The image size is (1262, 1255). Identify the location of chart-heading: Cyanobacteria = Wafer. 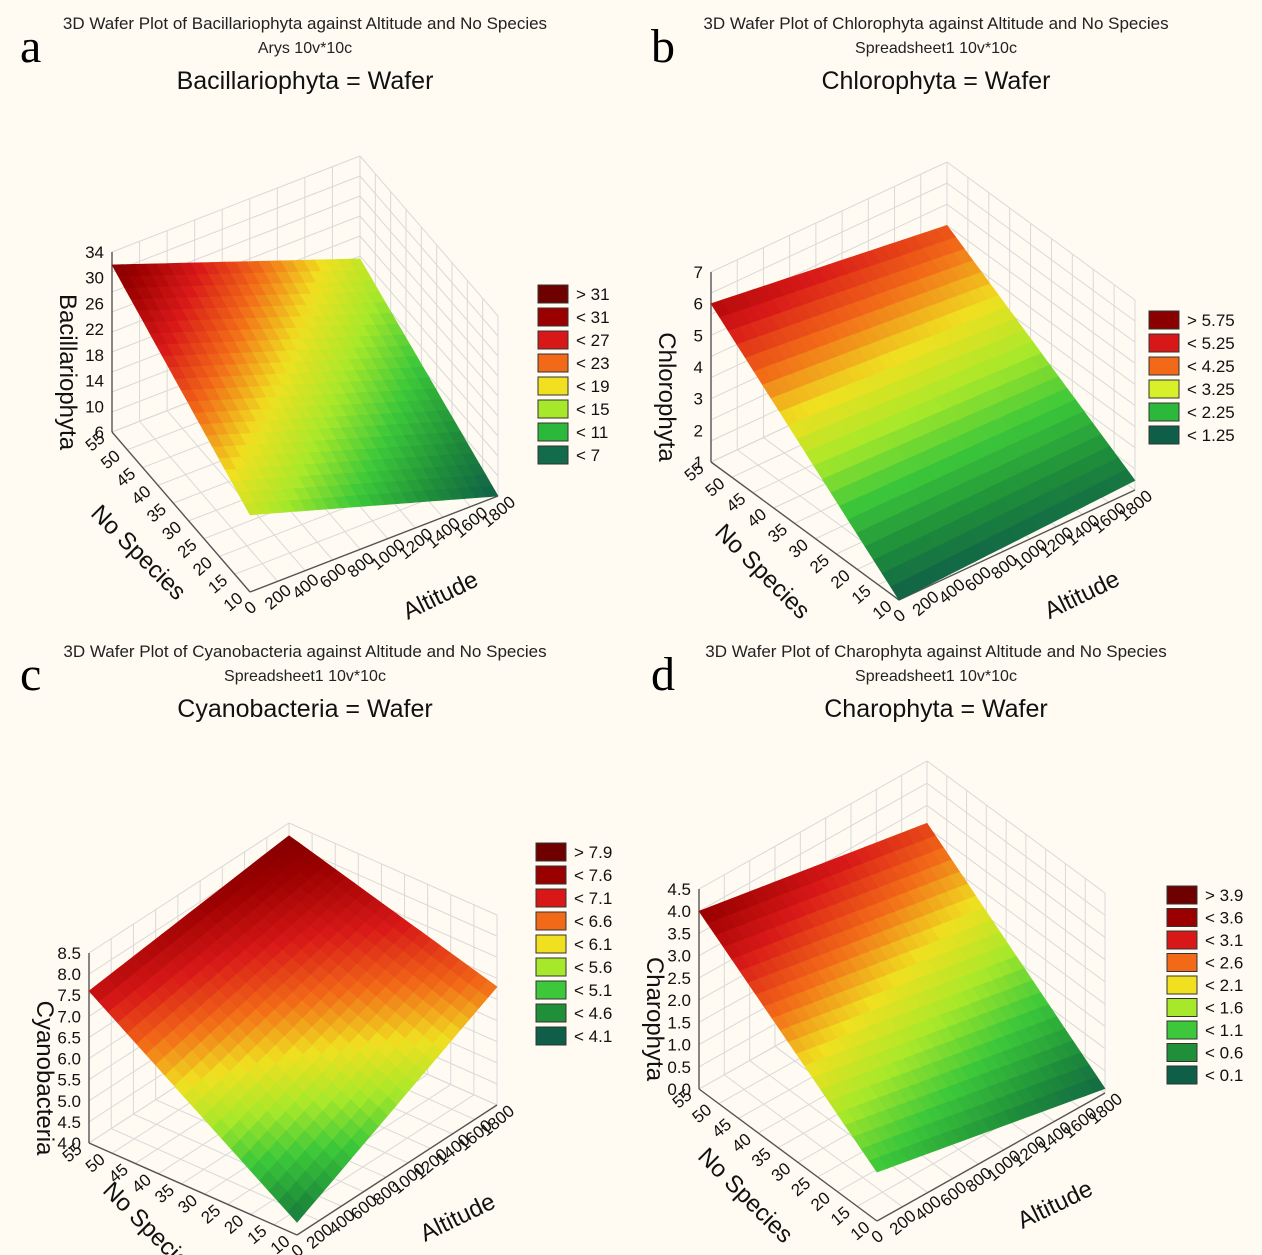
(304, 709).